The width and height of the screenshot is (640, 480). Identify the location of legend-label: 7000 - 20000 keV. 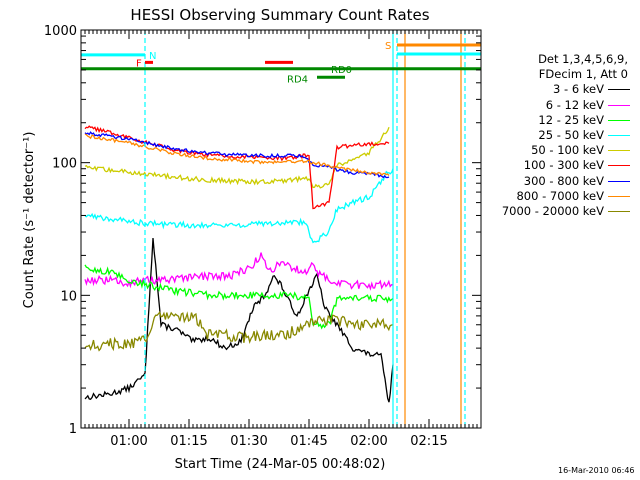
(552, 210).